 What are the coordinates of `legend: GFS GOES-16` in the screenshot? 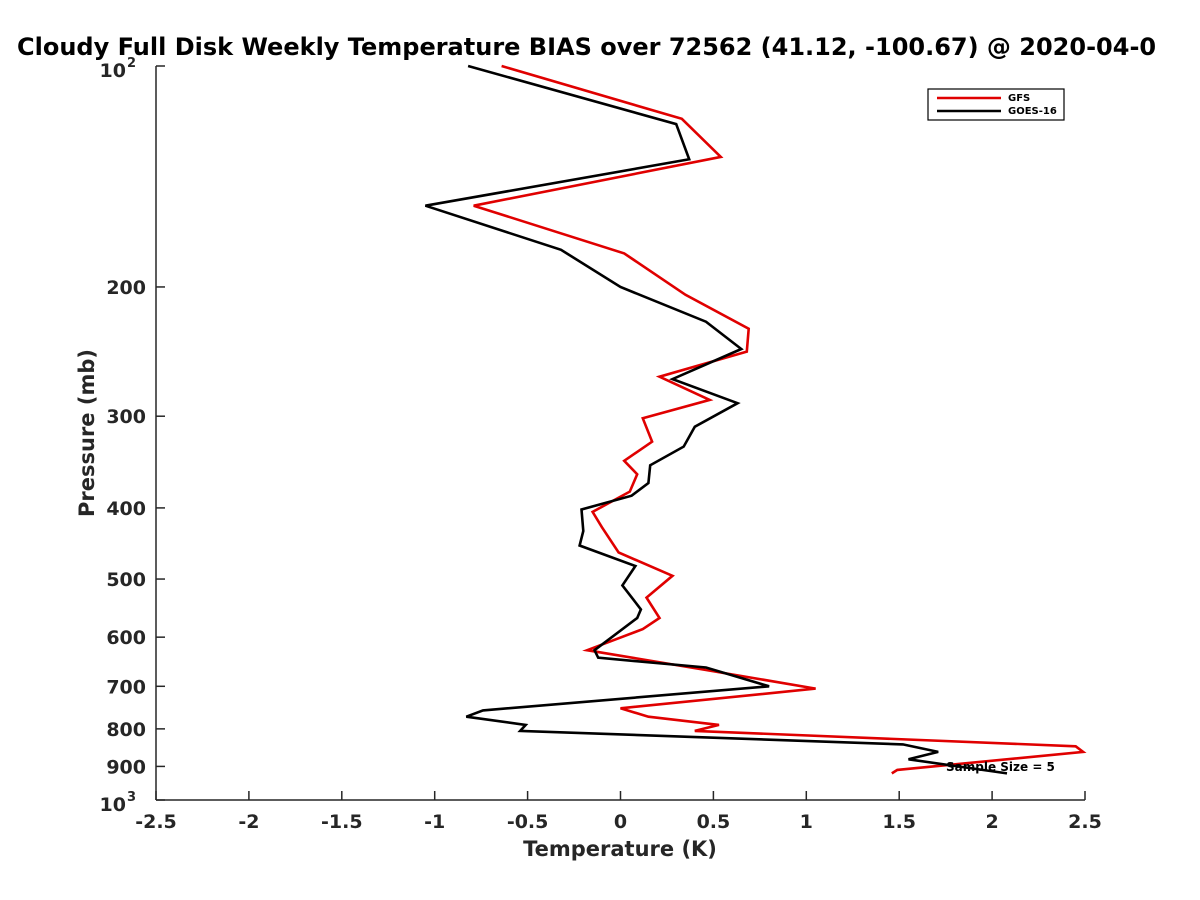 It's located at (996, 104).